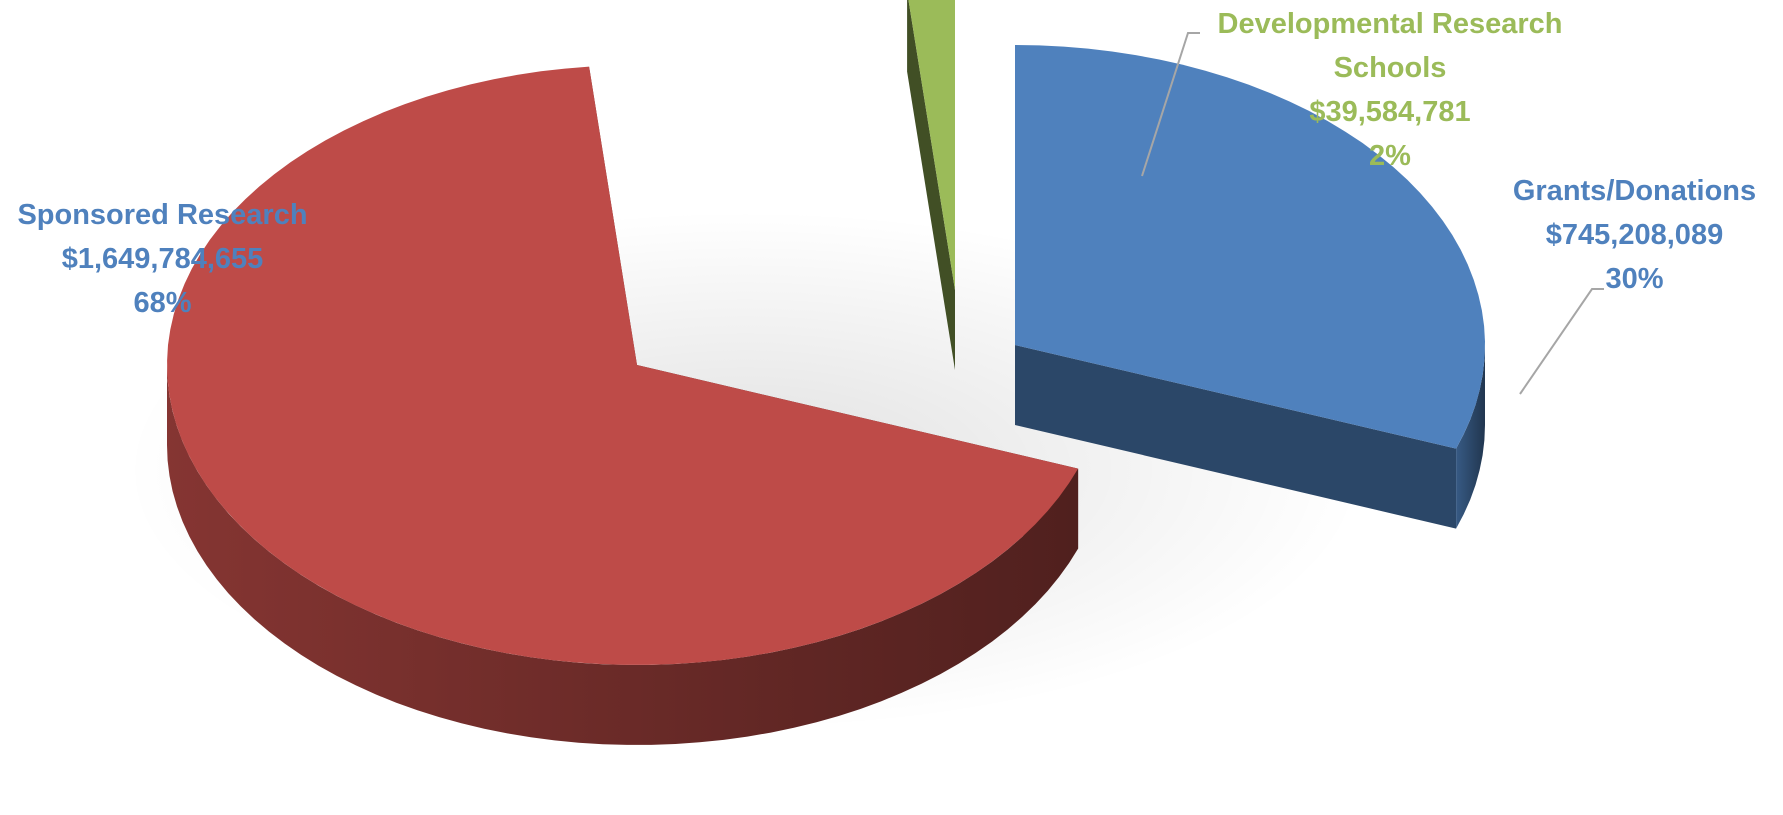  I want to click on slice-percent-grants-donations: 30%, so click(1634, 279).